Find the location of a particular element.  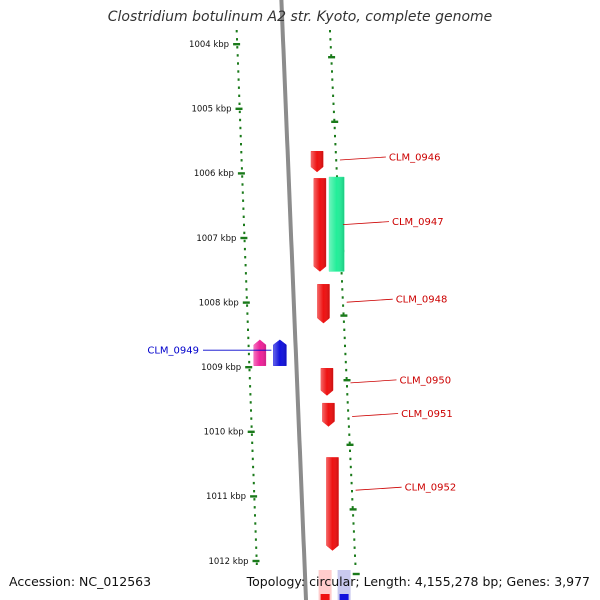

gene-partial-bottom-core is located at coordinates (325, 597).